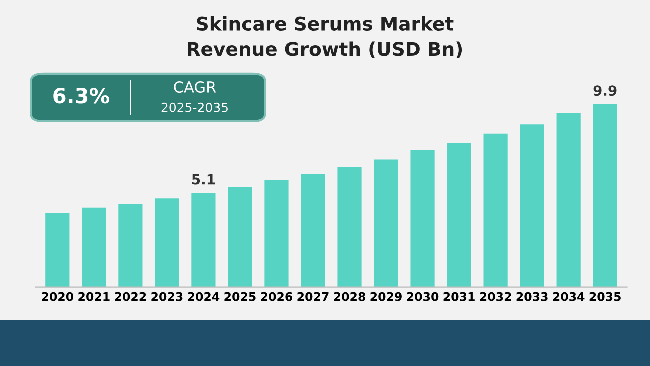 This screenshot has height=366, width=650. Describe the element at coordinates (496, 297) in the screenshot. I see `x-tick-label: 2032` at that location.